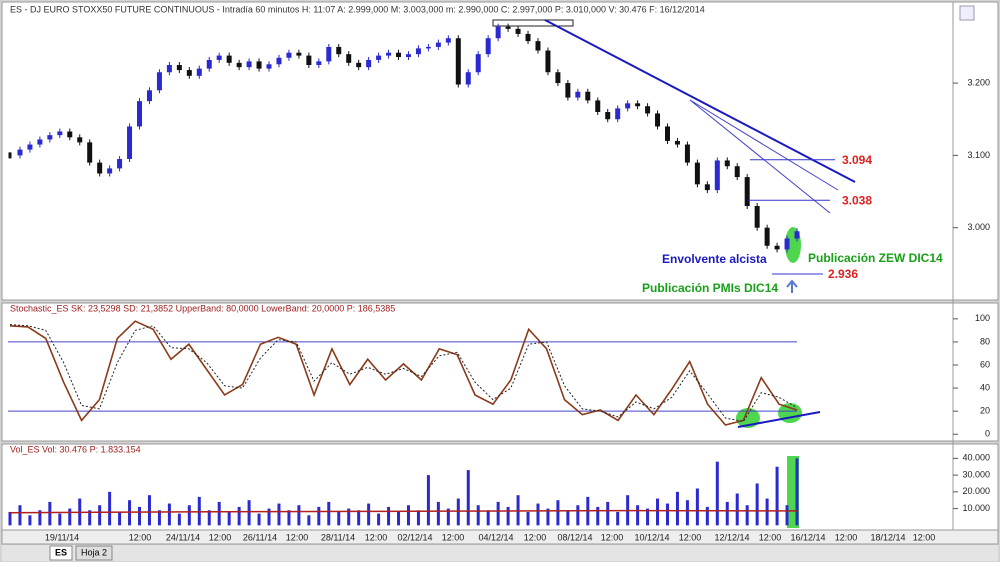 This screenshot has width=1000, height=567. I want to click on annotation: Envolvente alcista, so click(714, 259).